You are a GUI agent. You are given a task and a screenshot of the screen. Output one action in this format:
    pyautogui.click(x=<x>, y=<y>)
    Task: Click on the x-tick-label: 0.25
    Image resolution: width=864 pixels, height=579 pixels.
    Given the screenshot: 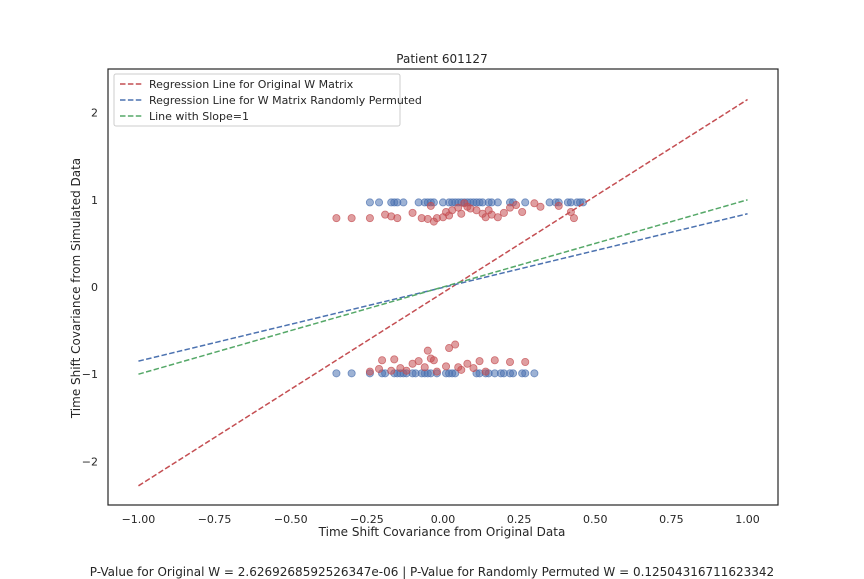 What is the action you would take?
    pyautogui.click(x=519, y=519)
    